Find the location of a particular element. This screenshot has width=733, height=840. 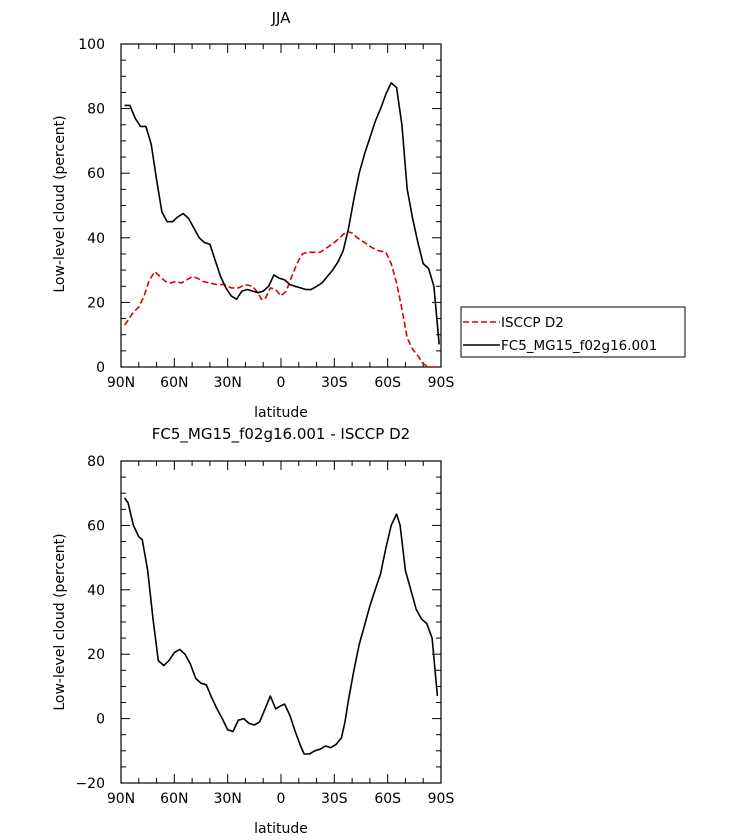

legend-box is located at coordinates (573, 332).